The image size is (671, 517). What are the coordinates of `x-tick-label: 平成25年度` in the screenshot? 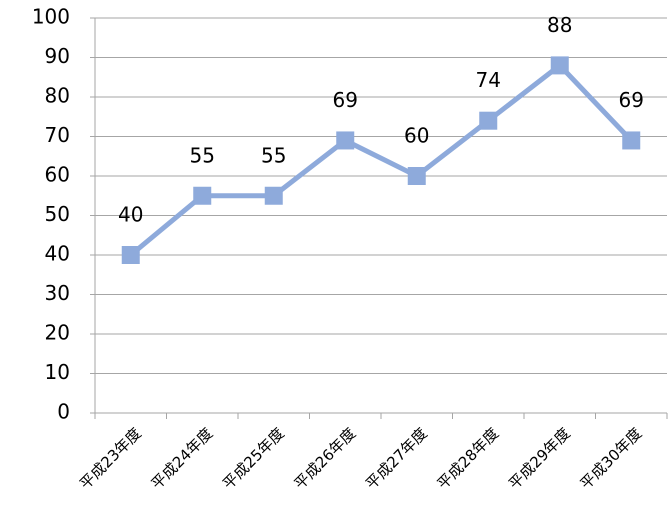 It's located at (253, 458).